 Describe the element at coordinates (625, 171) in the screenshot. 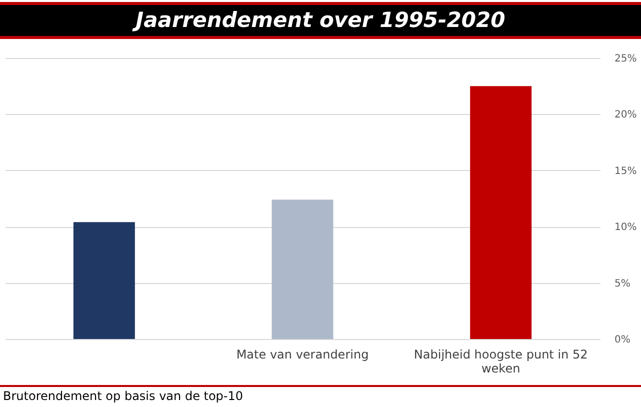

I see `y-tick-label: 15%` at that location.